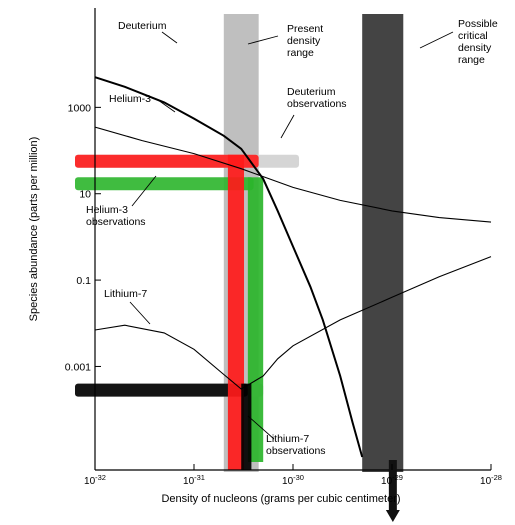 Image resolution: width=515 pixels, height=525 pixels. I want to click on x-tick-label: 10-28, so click(491, 480).